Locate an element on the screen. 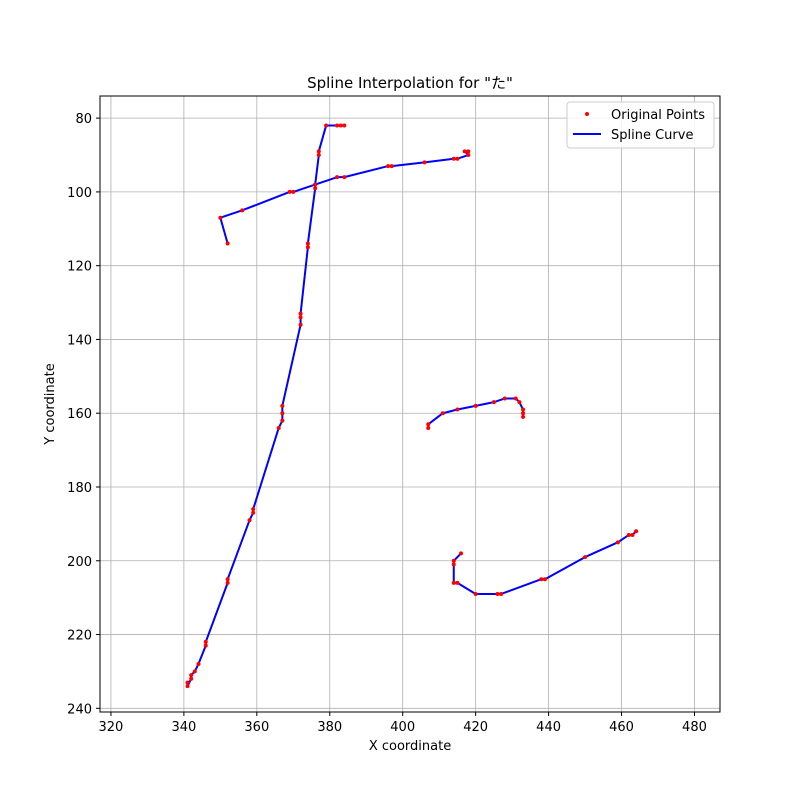  chart-title: Spline Interpolation for "た" is located at coordinates (410, 83).